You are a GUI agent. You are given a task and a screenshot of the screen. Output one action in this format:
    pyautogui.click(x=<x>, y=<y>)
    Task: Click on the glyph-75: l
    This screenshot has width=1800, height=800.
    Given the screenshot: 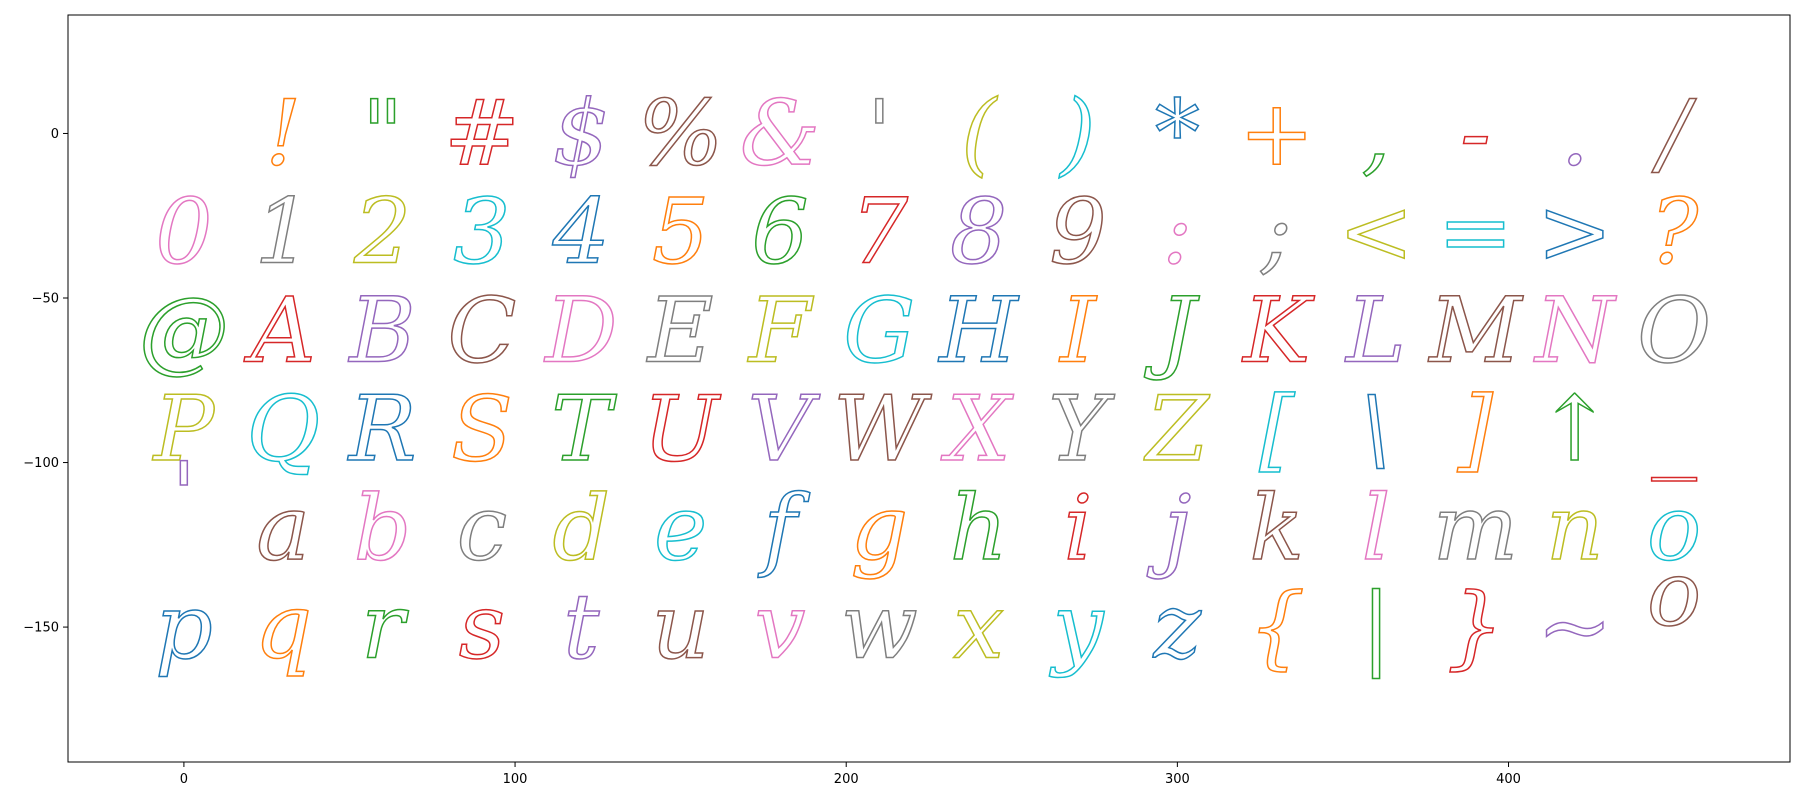 What is the action you would take?
    pyautogui.click(x=1376, y=528)
    